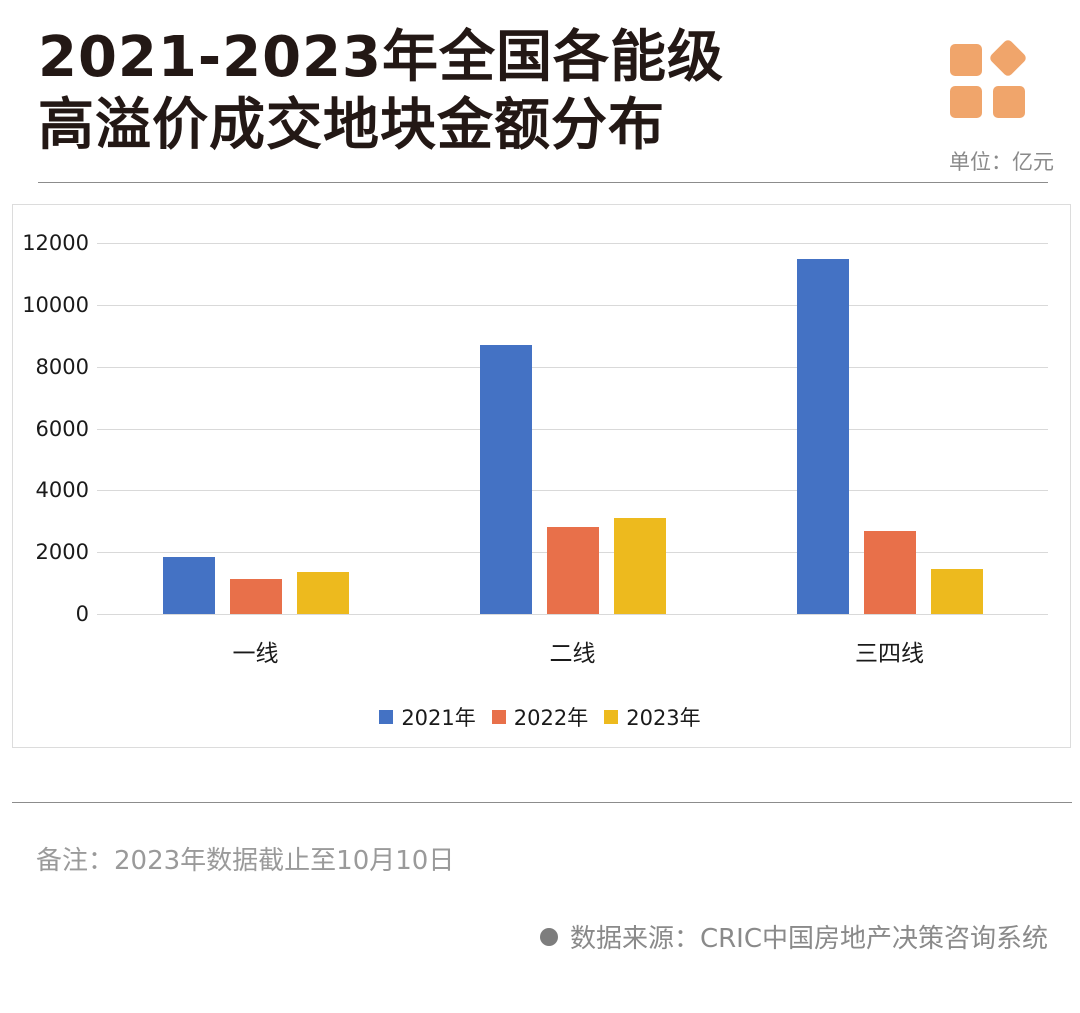  Describe the element at coordinates (188, 585) in the screenshot. I see `bar-2021年-一线` at that location.